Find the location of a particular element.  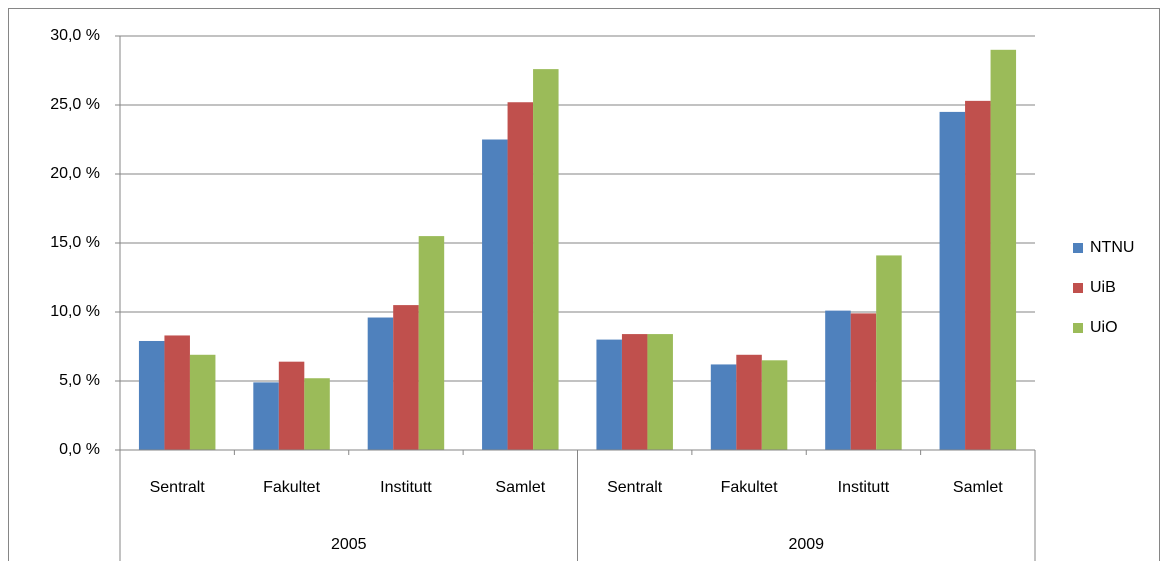

legend-label: UiO is located at coordinates (1104, 327).